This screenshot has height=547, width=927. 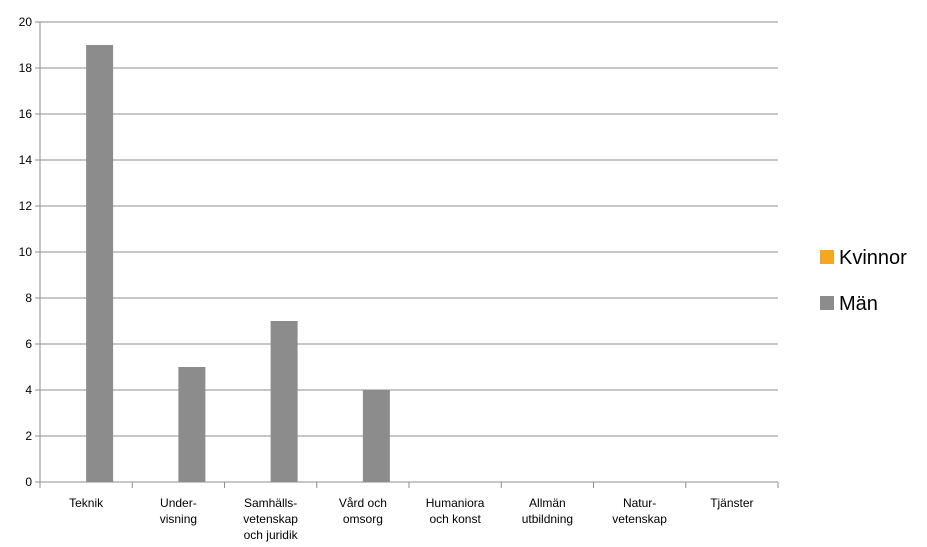 I want to click on y-tick-label: 12, so click(x=26, y=206).